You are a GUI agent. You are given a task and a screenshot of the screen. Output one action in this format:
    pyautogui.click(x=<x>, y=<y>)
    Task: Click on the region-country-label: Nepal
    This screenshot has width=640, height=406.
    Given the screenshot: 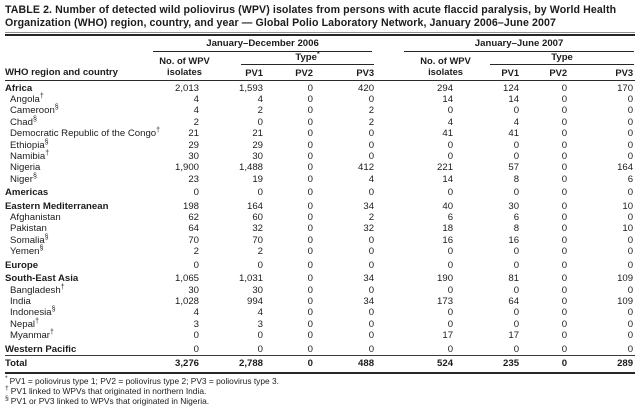 What is the action you would take?
    pyautogui.click(x=23, y=324)
    